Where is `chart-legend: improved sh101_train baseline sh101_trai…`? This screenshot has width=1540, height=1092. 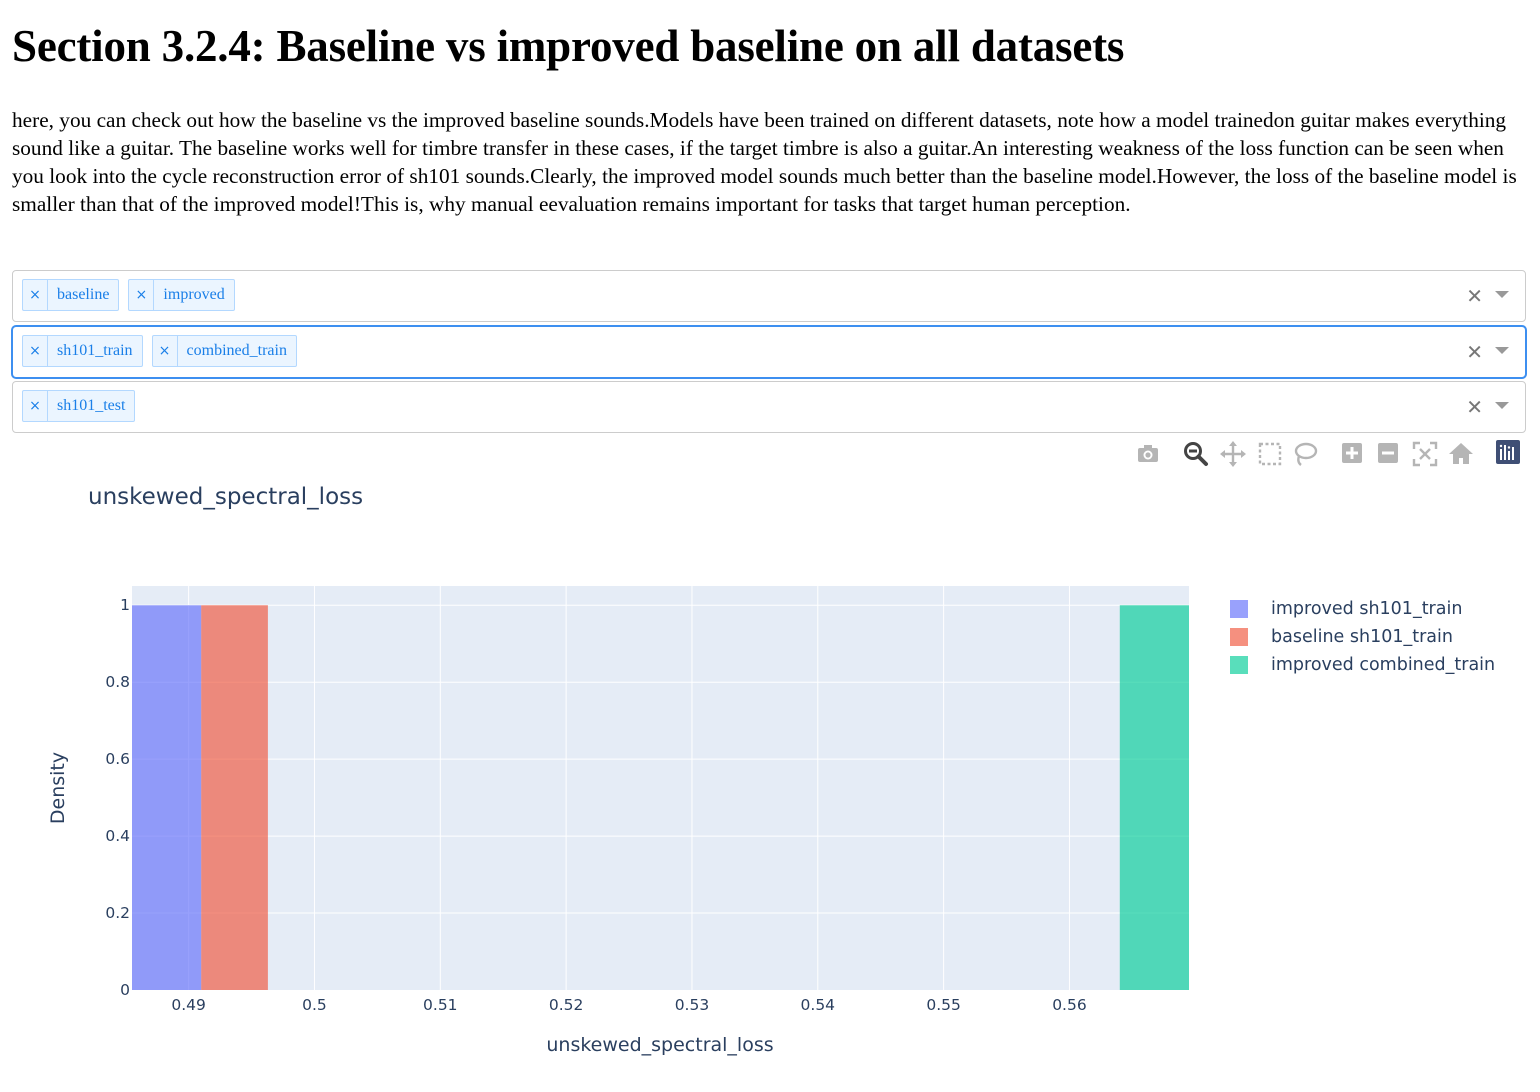
chart-legend: improved sh101_train baseline sh101_trai… is located at coordinates (1362, 637).